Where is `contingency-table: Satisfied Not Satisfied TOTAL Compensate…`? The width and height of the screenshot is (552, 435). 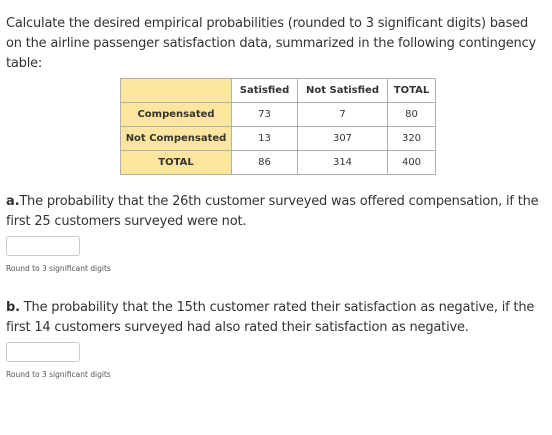
contingency-table: Satisfied Not Satisfied TOTAL Compensate… is located at coordinates (278, 126).